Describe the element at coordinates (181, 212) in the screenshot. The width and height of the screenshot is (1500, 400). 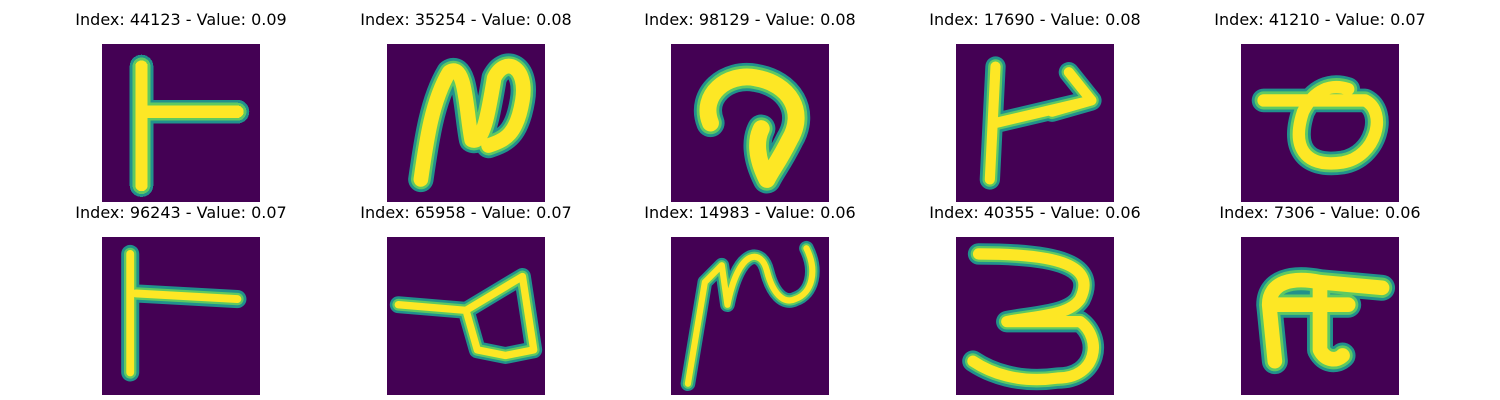
I see `panel-title: Index: 96243 - Value: 0.07` at that location.